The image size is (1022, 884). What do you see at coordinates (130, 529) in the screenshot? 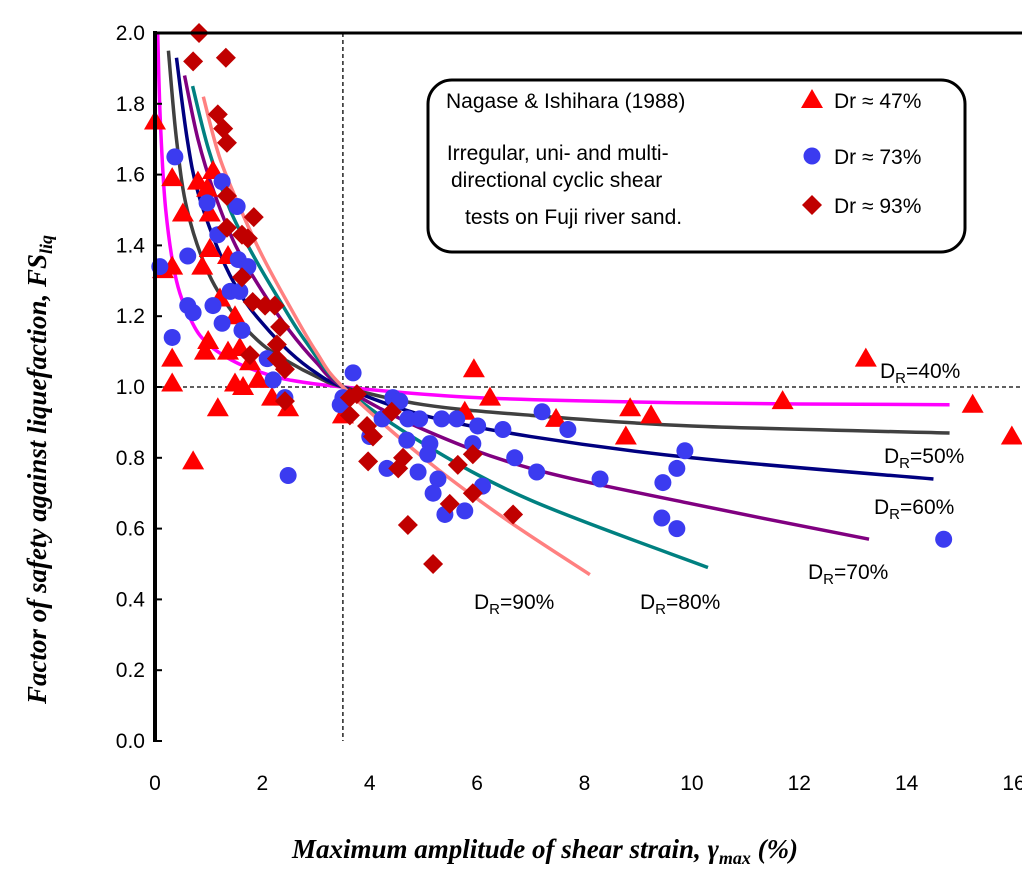
I see `y-tick-label: 0.6` at bounding box center [130, 529].